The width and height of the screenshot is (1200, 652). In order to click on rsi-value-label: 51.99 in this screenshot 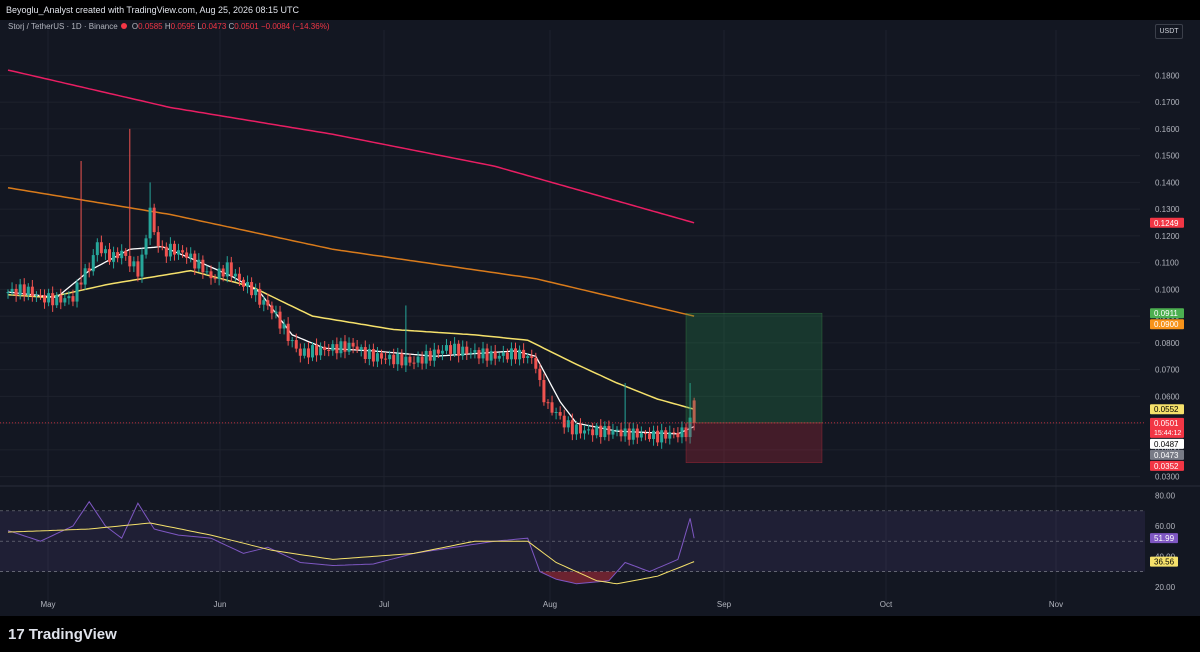, I will do `click(1164, 538)`.